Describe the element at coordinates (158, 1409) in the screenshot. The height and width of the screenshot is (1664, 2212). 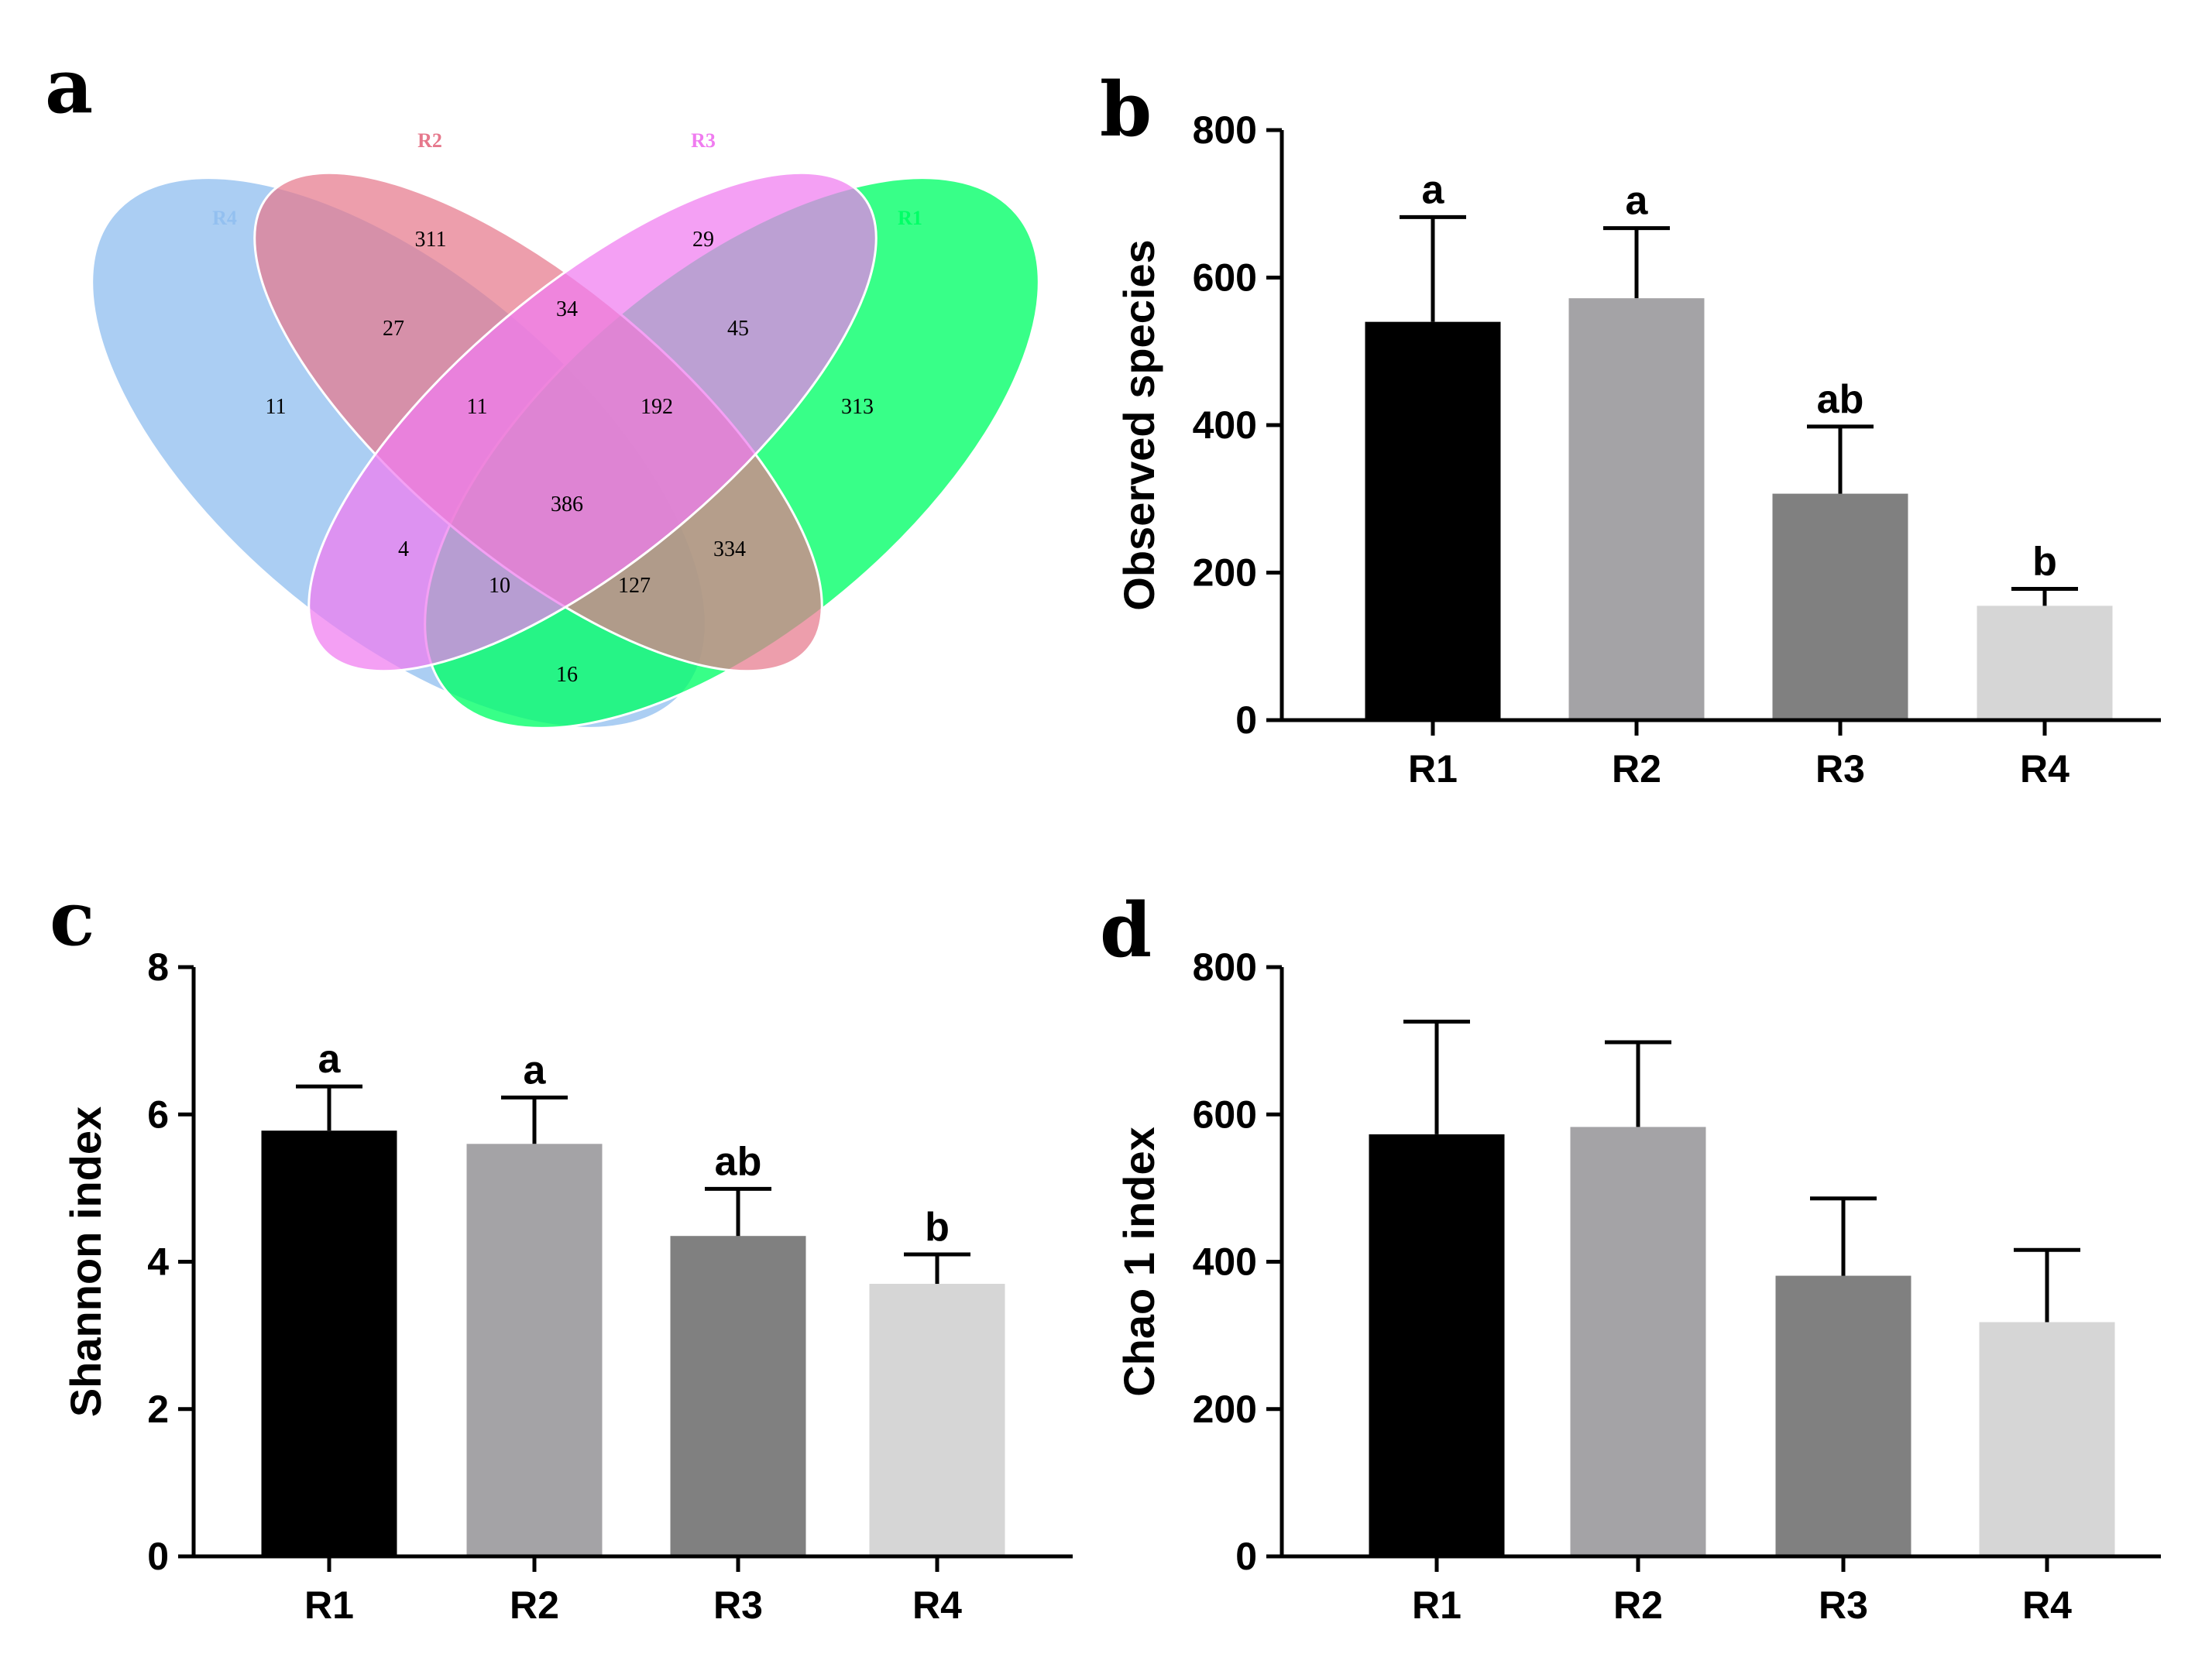
I see `y-tick-label: 2` at that location.